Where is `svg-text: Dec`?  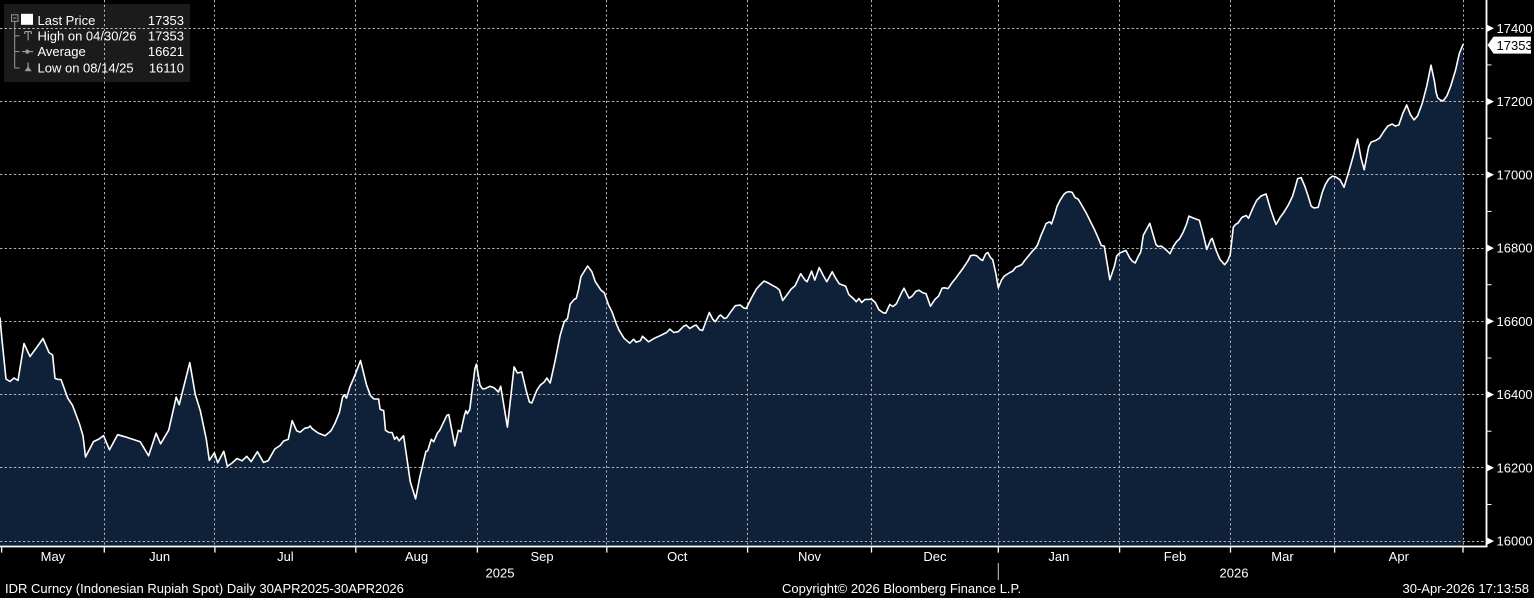 svg-text: Dec is located at coordinates (935, 556).